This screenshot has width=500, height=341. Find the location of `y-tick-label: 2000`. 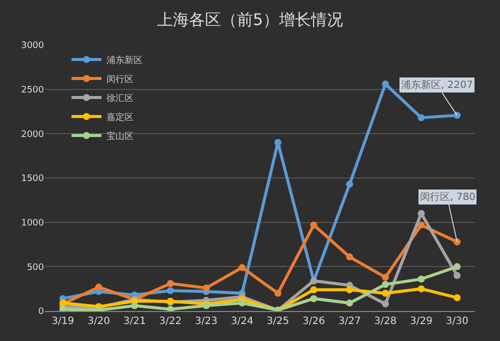

y-tick-label: 2000 is located at coordinates (32, 135).